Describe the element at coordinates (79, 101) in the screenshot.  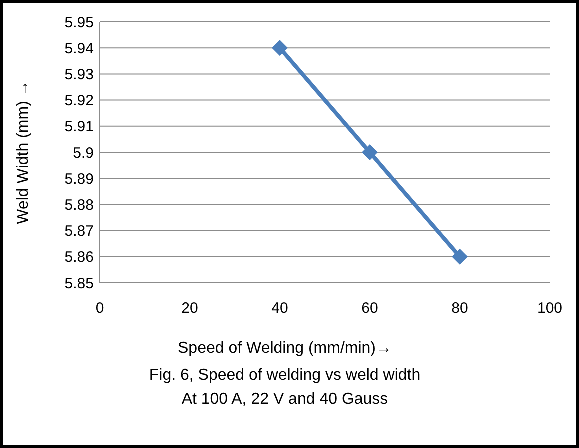
I see `y-tick-label: 5.92` at that location.